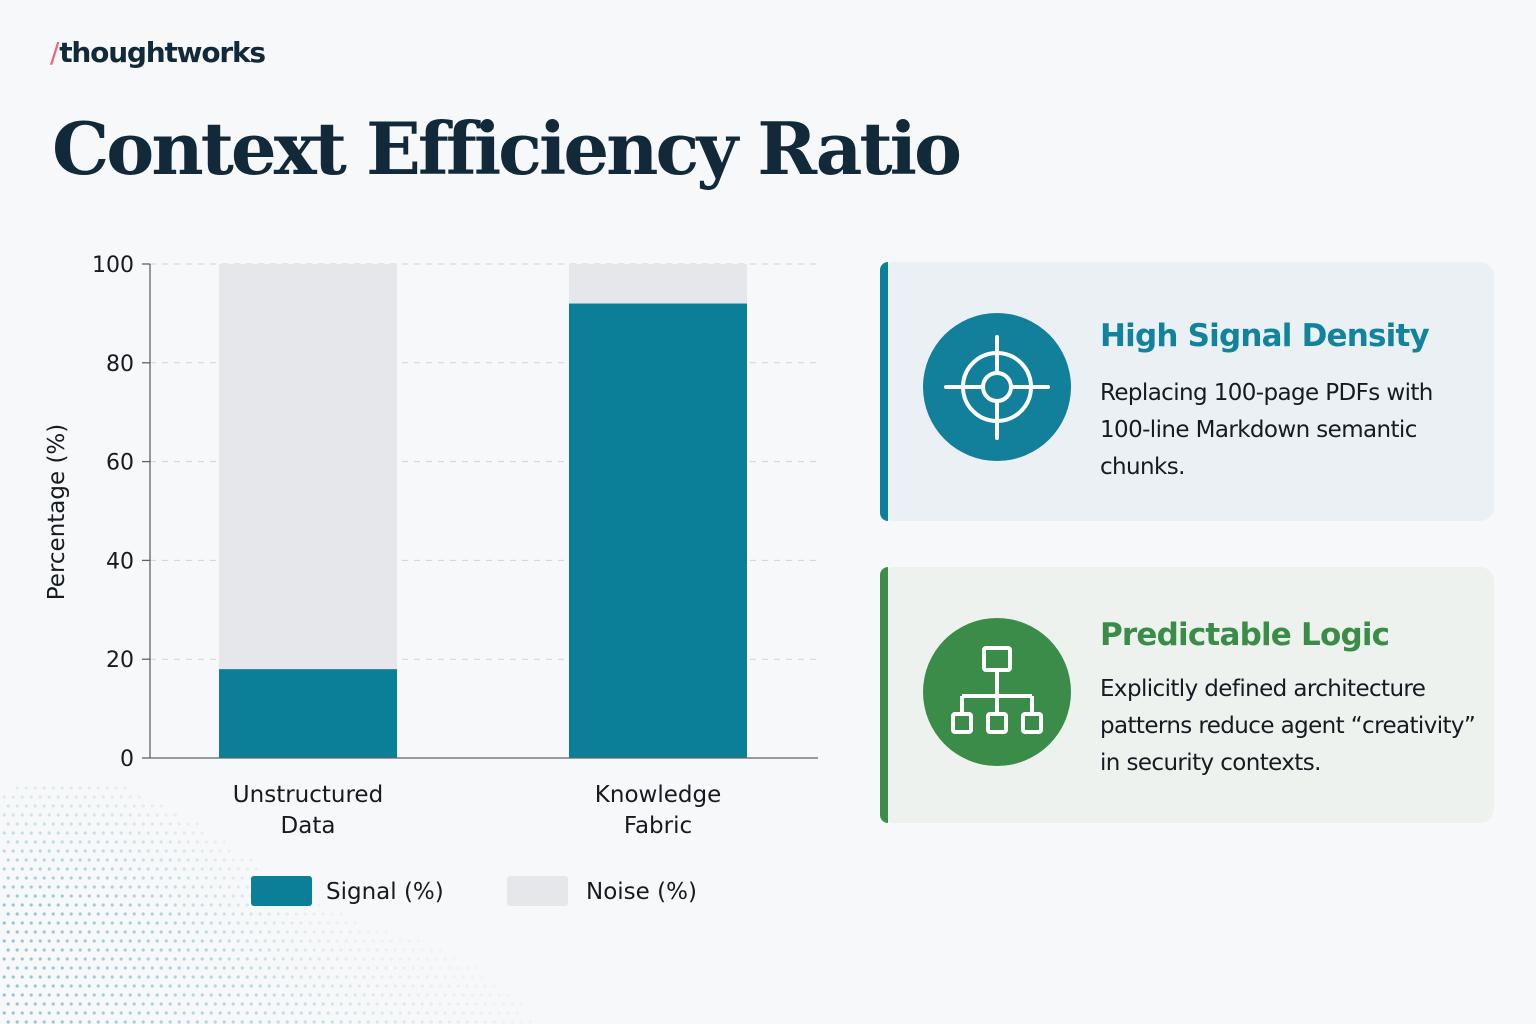 The height and width of the screenshot is (1024, 1536). What do you see at coordinates (120, 660) in the screenshot?
I see `y-tick-label: 20` at bounding box center [120, 660].